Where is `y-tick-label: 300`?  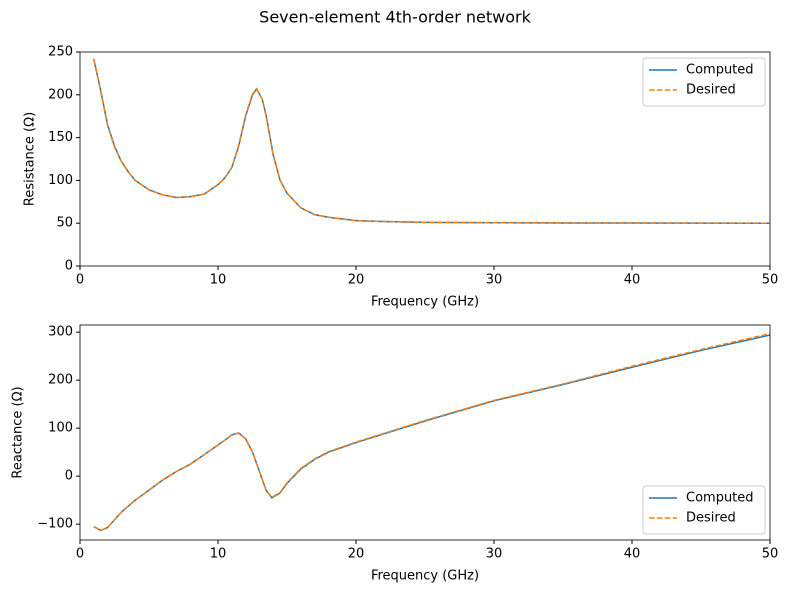 y-tick-label: 300 is located at coordinates (60, 332).